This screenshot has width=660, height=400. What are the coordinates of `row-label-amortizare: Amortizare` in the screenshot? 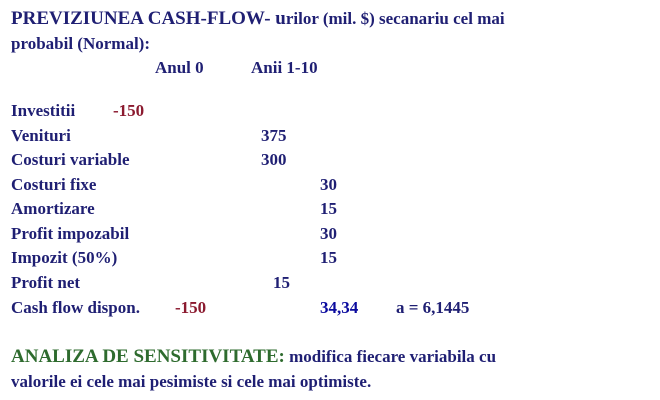 It's located at (53, 208).